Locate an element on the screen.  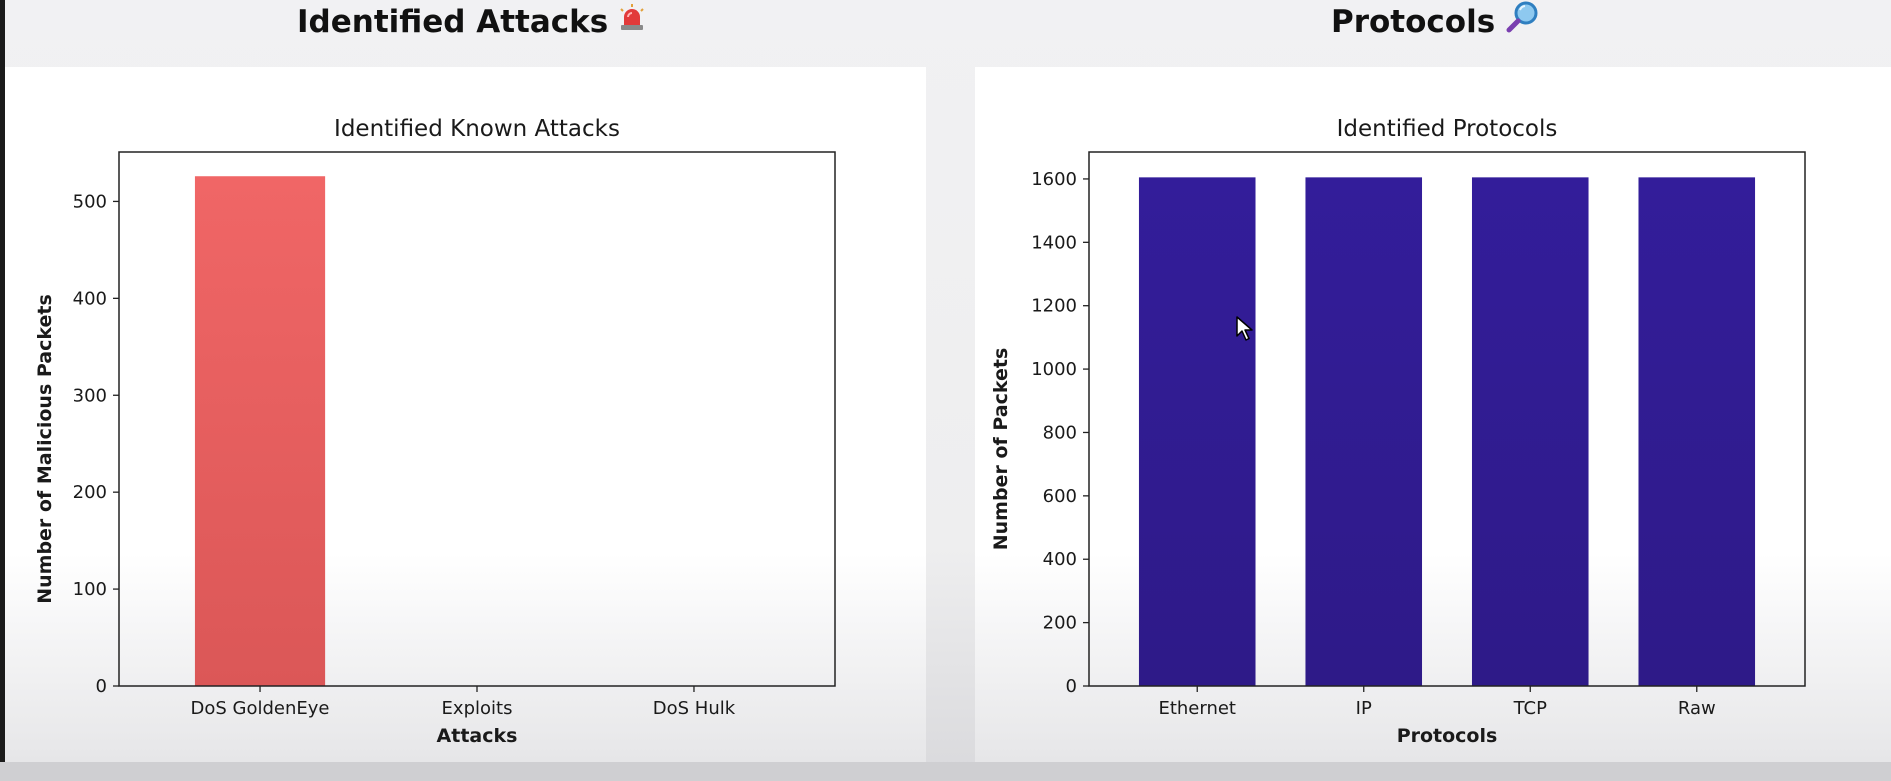
protocols-x-axis-label: Protocols is located at coordinates (1447, 736).